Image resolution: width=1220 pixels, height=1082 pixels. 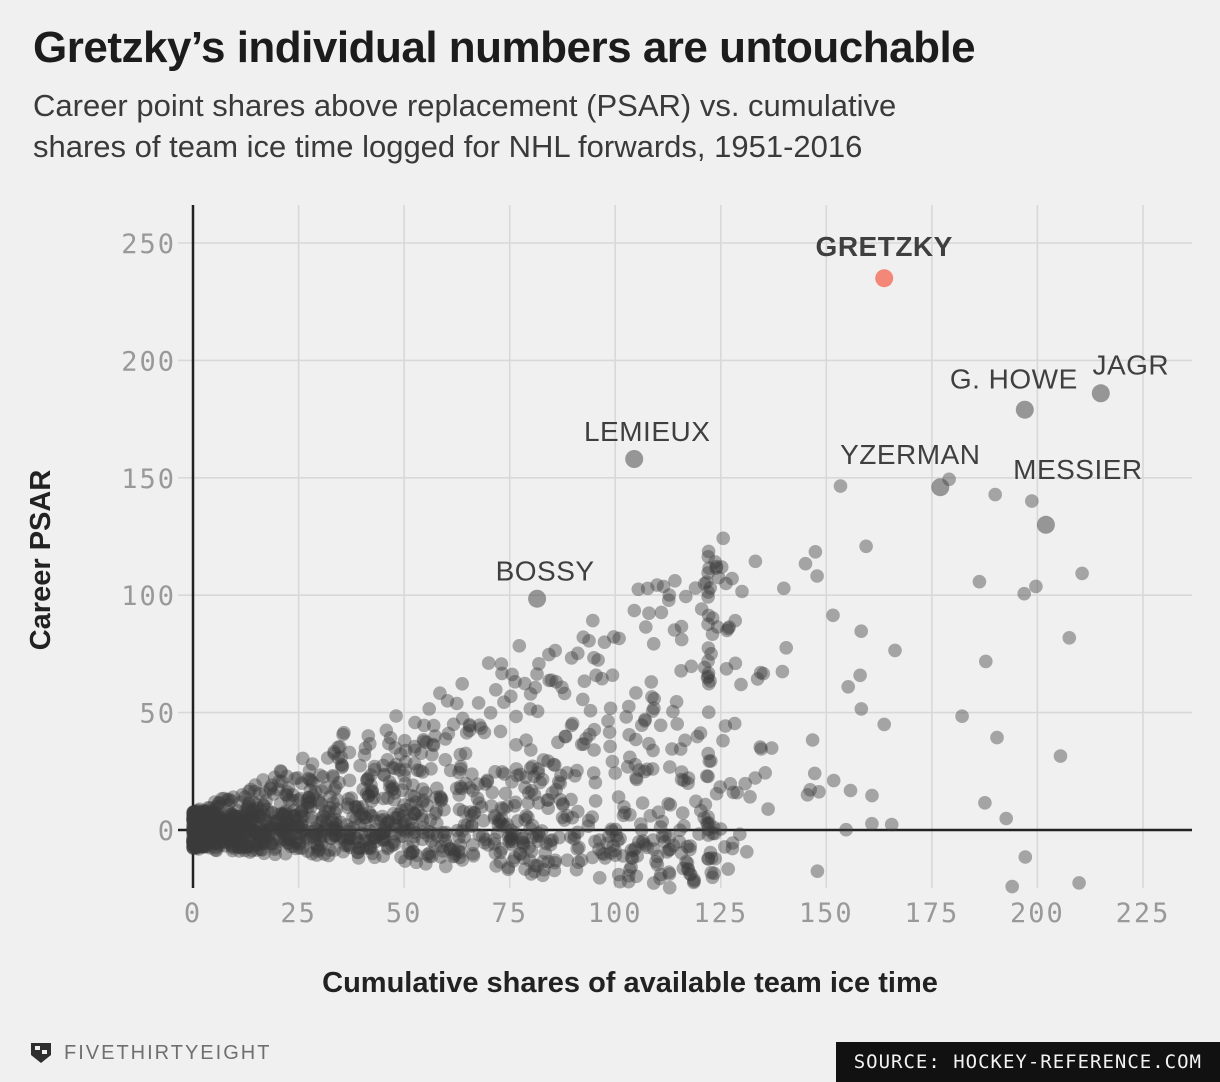 What do you see at coordinates (167, 831) in the screenshot?
I see `y-tick-label: 0` at bounding box center [167, 831].